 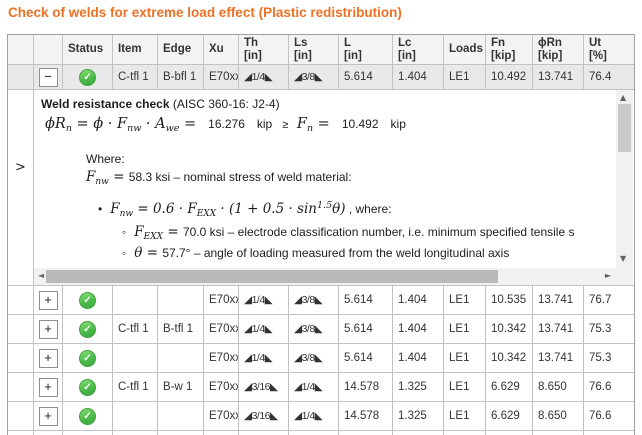 What do you see at coordinates (624, 179) in the screenshot?
I see `vertical-scrollbar: ▲ ▼` at bounding box center [624, 179].